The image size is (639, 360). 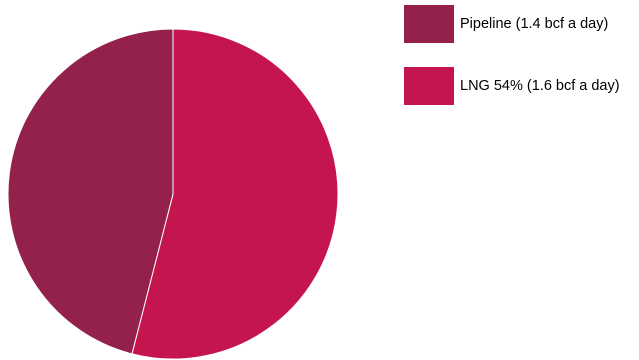 I want to click on legend-swatch-pipeline, so click(x=429, y=24).